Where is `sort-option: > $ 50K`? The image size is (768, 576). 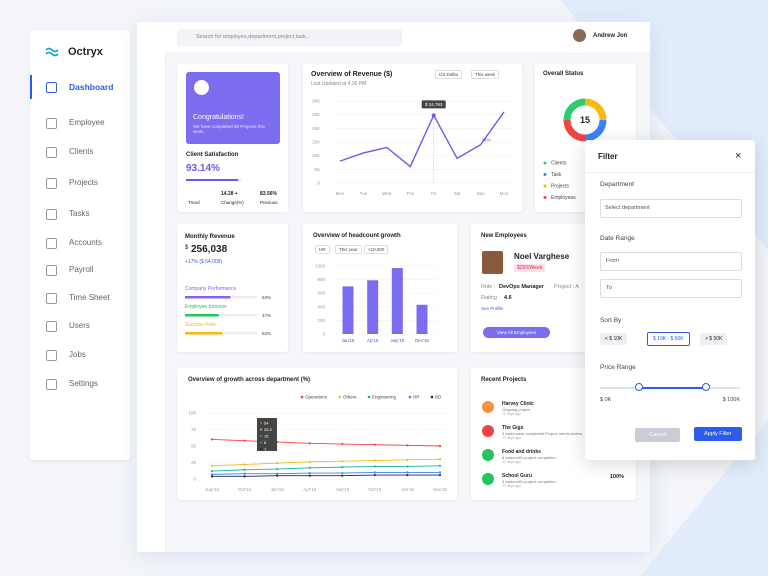
sort-option: > $ 50K is located at coordinates (714, 339).